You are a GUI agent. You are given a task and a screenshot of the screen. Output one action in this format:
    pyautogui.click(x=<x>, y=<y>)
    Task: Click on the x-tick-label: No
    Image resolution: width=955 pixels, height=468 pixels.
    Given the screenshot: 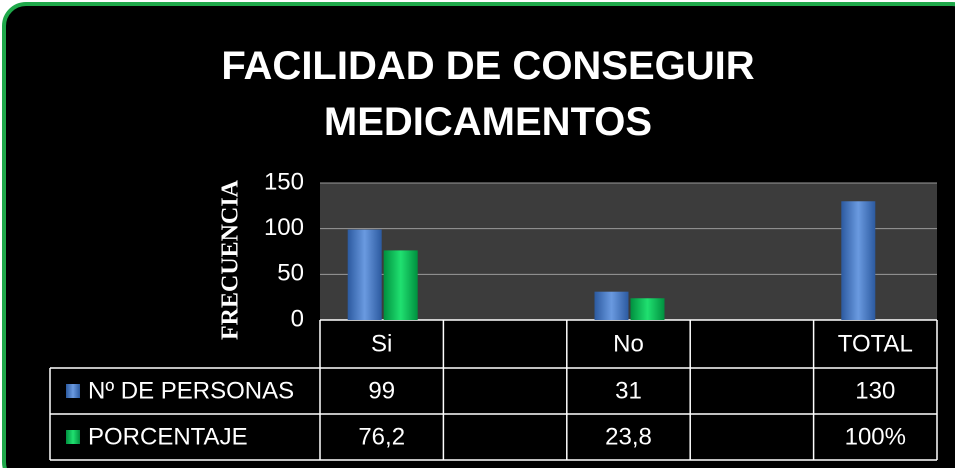 What is the action you would take?
    pyautogui.click(x=628, y=343)
    